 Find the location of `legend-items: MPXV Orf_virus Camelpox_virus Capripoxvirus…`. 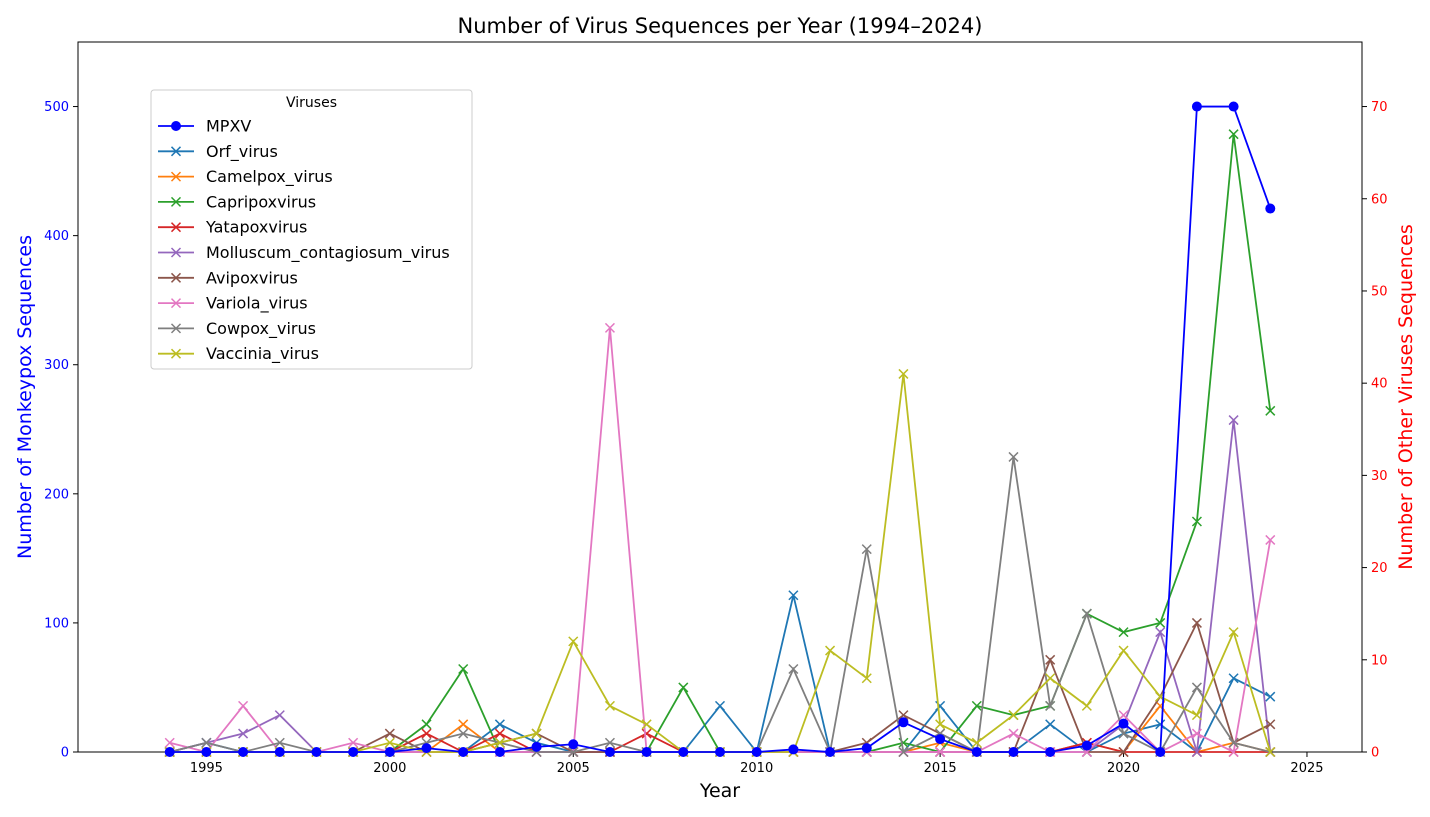

legend-items: MPXV Orf_virus Camelpox_virus Capripoxvirus… is located at coordinates (304, 240).